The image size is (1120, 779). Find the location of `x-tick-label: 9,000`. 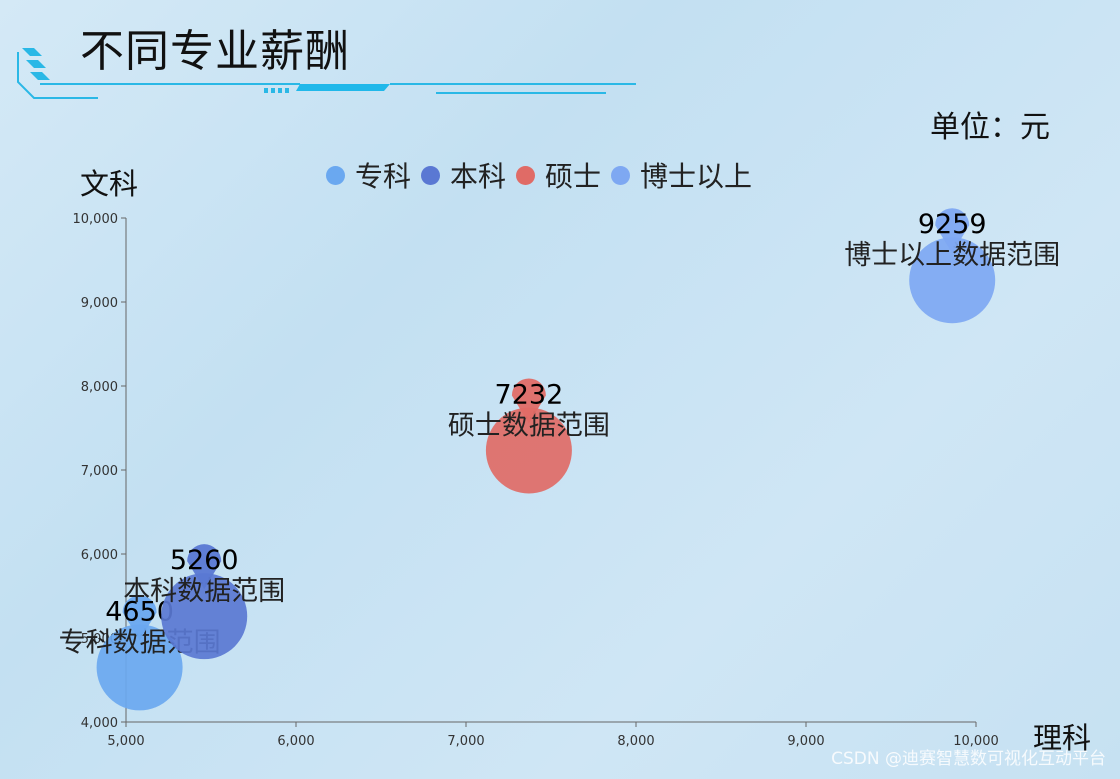

x-tick-label: 9,000 is located at coordinates (805, 741).